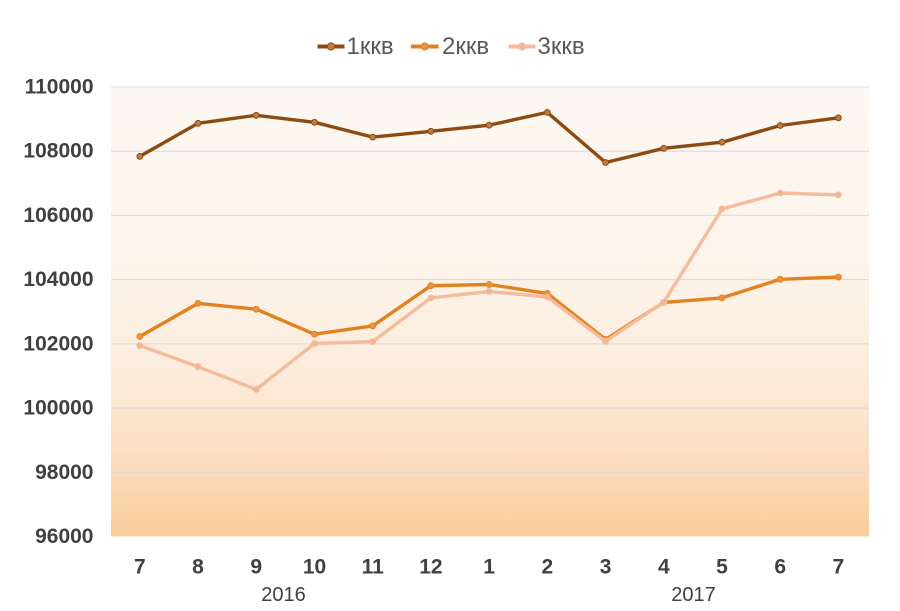 This screenshot has width=900, height=611. I want to click on svg-text: 9, so click(256, 567).